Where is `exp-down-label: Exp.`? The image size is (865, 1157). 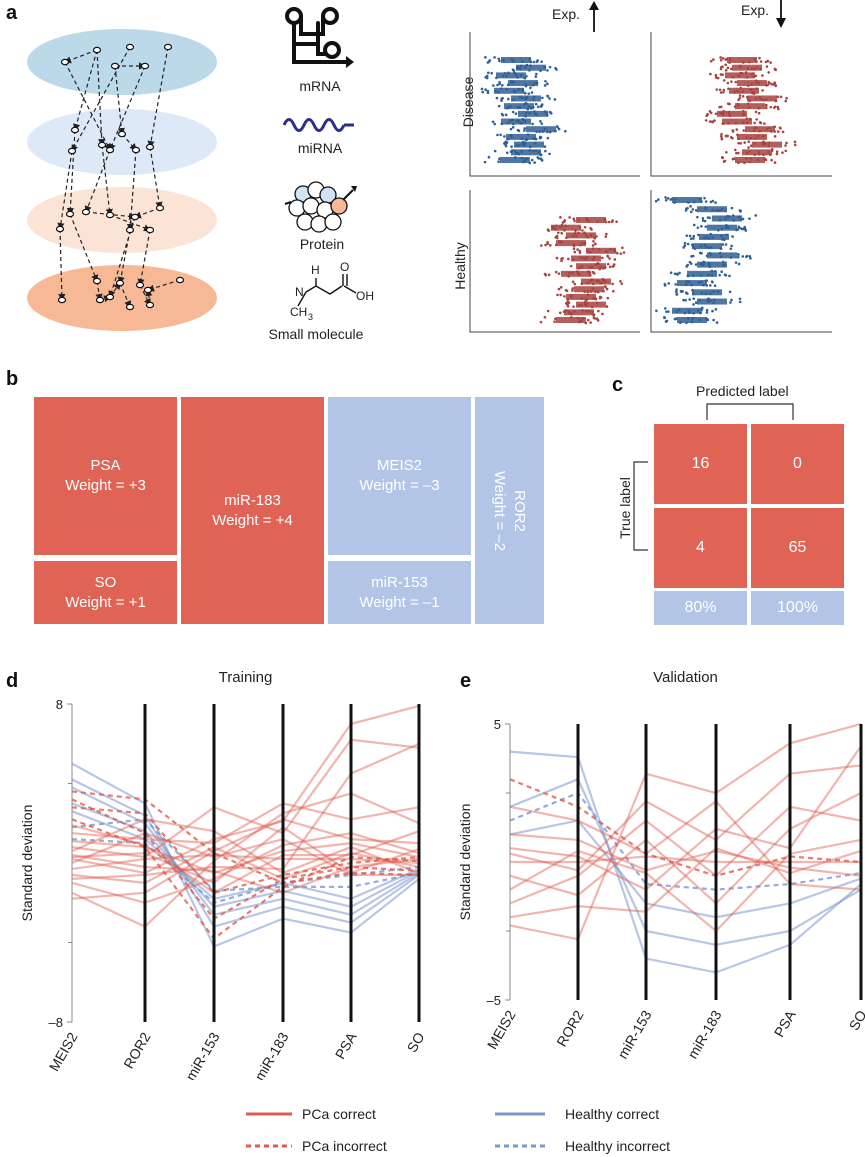
exp-down-label: Exp. is located at coordinates (755, 10).